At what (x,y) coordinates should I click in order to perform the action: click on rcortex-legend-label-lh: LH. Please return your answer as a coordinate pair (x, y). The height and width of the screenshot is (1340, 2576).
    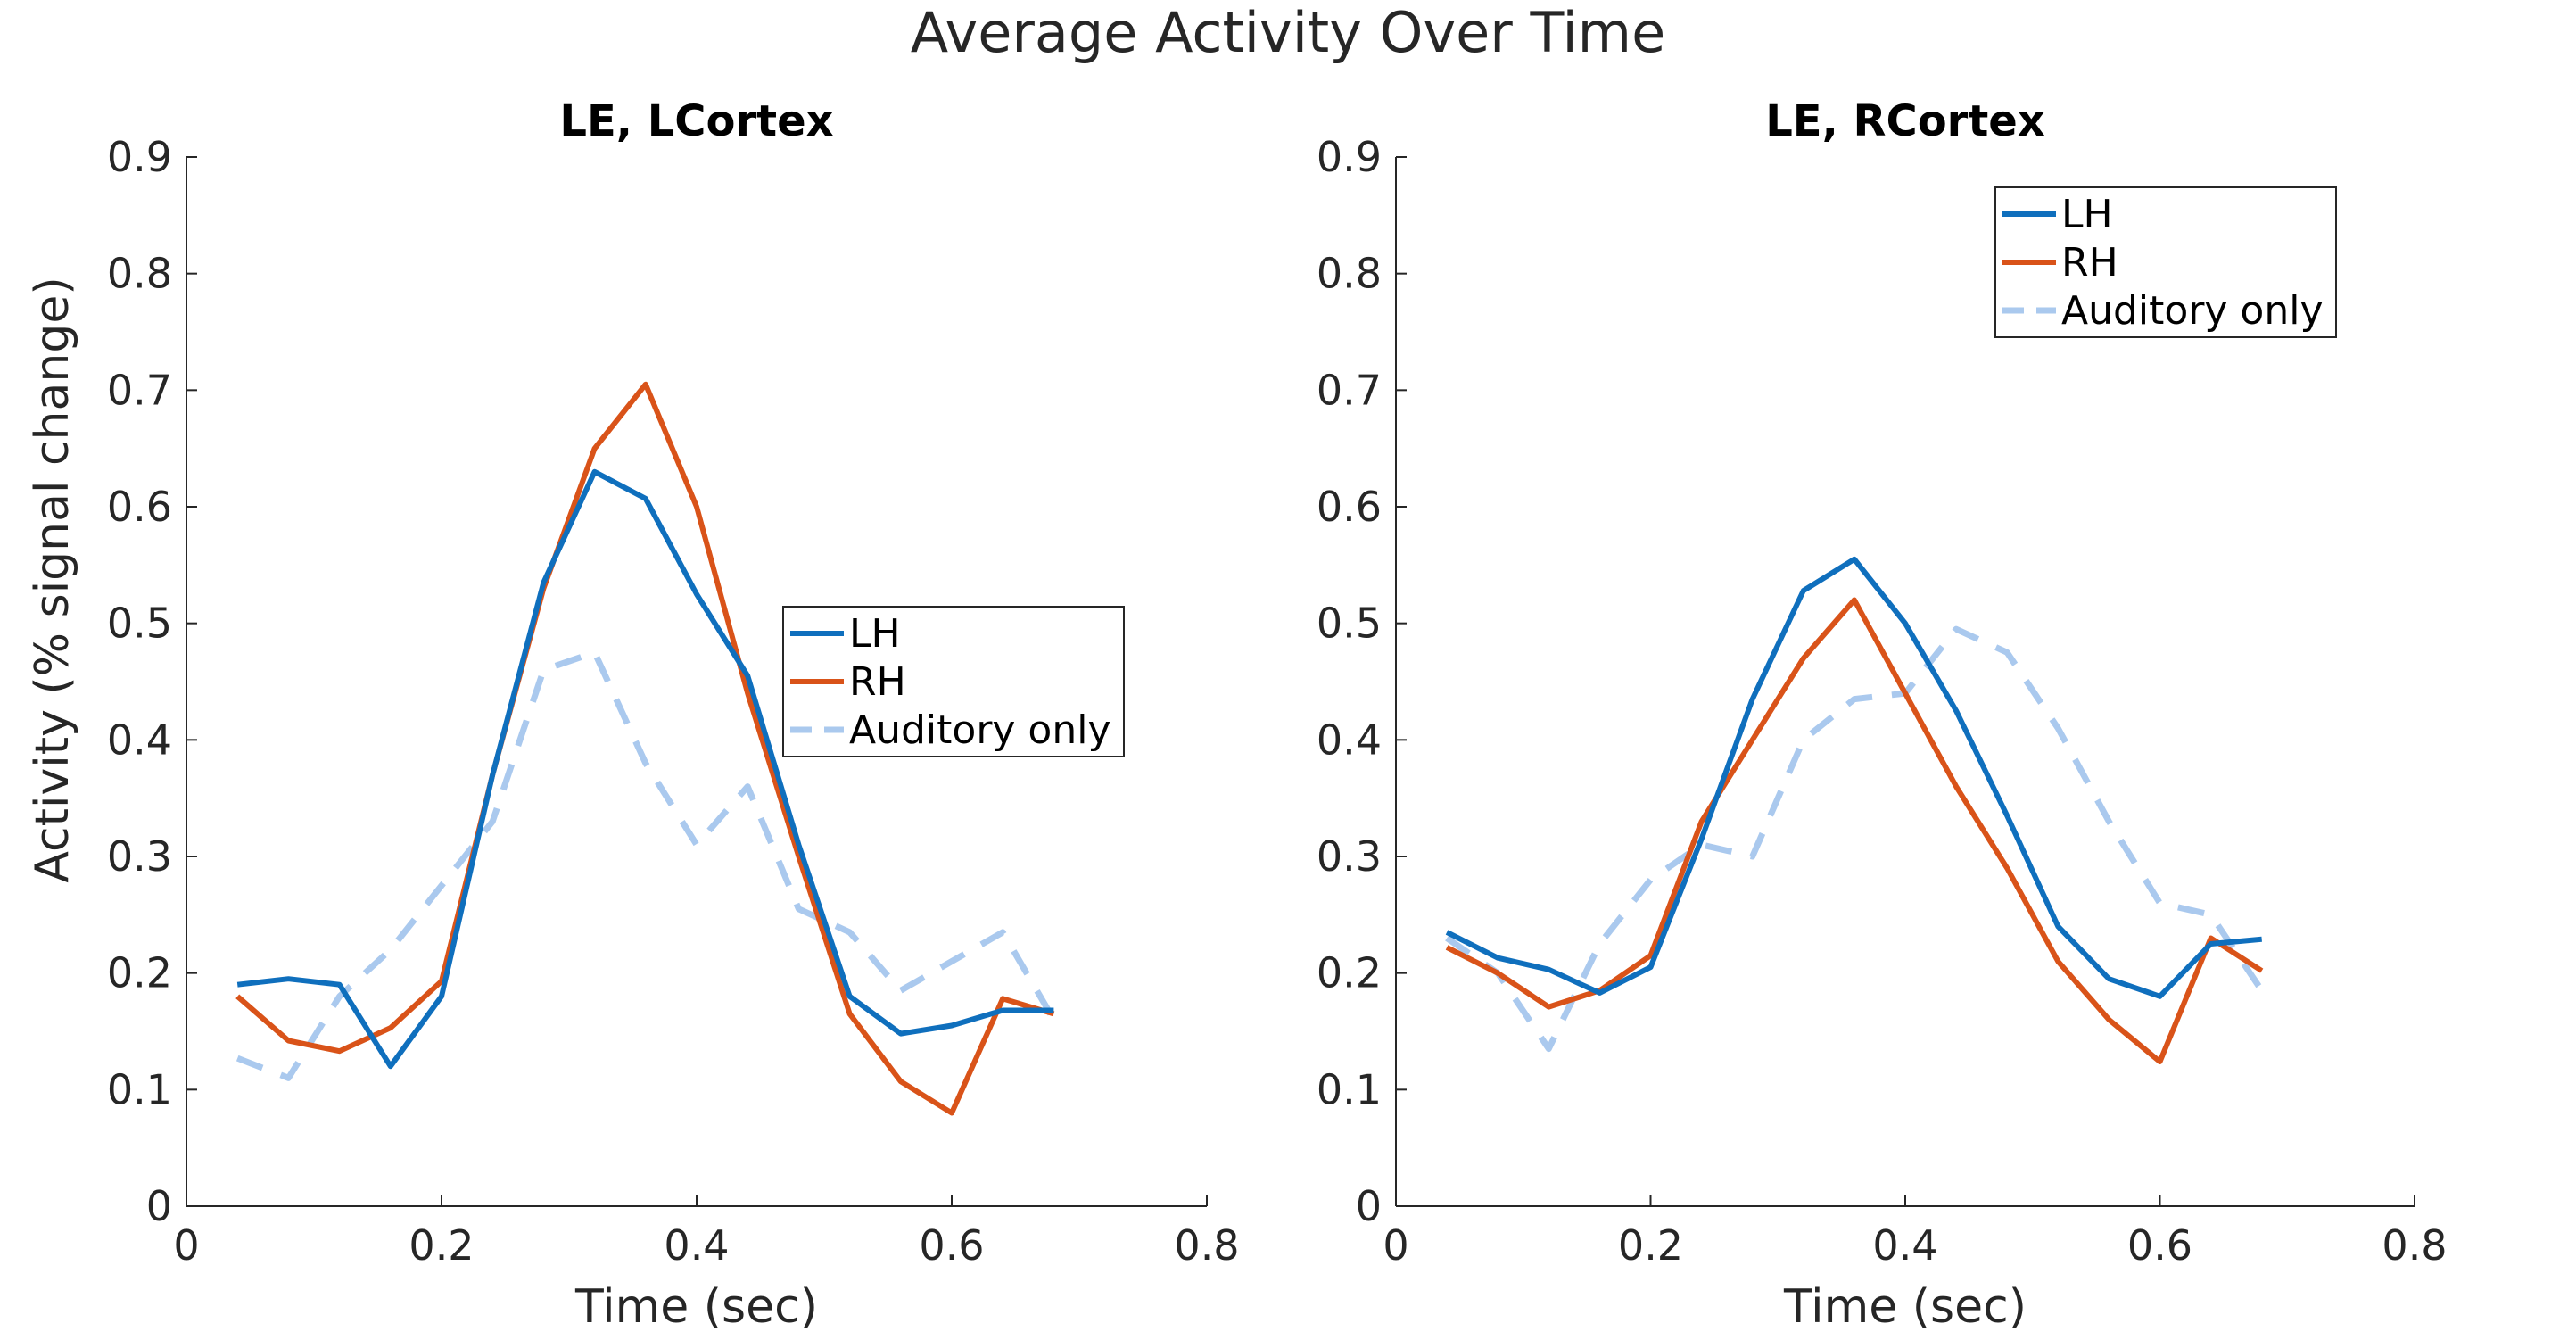
    Looking at the image, I should click on (2087, 214).